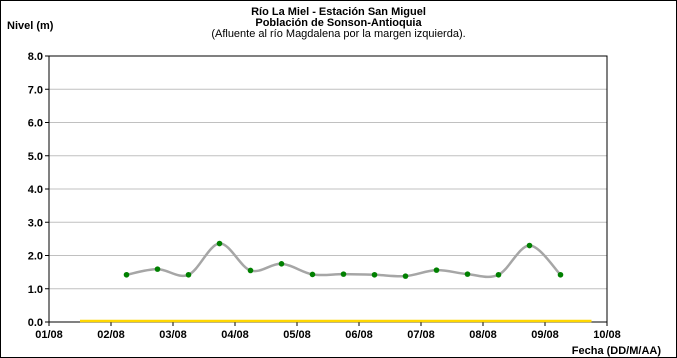 Image resolution: width=677 pixels, height=358 pixels. I want to click on y-axis-ticks: 0.0 1.0 2.0 3.0 4.0 5.0 6.0 7.0 8.0, so click(38, 190).